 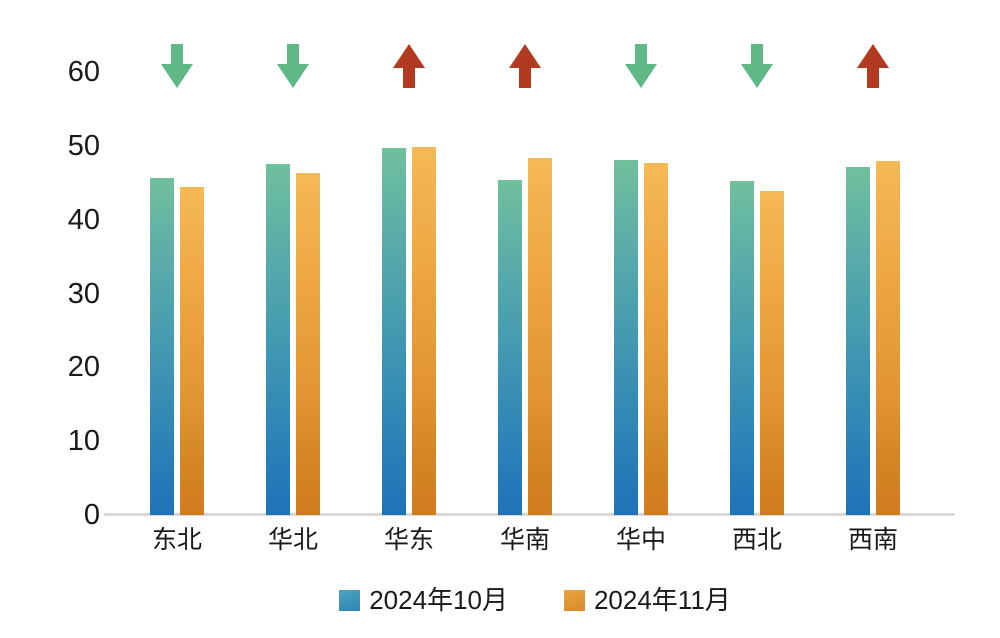 What do you see at coordinates (394, 331) in the screenshot?
I see `bar-series1-华东` at bounding box center [394, 331].